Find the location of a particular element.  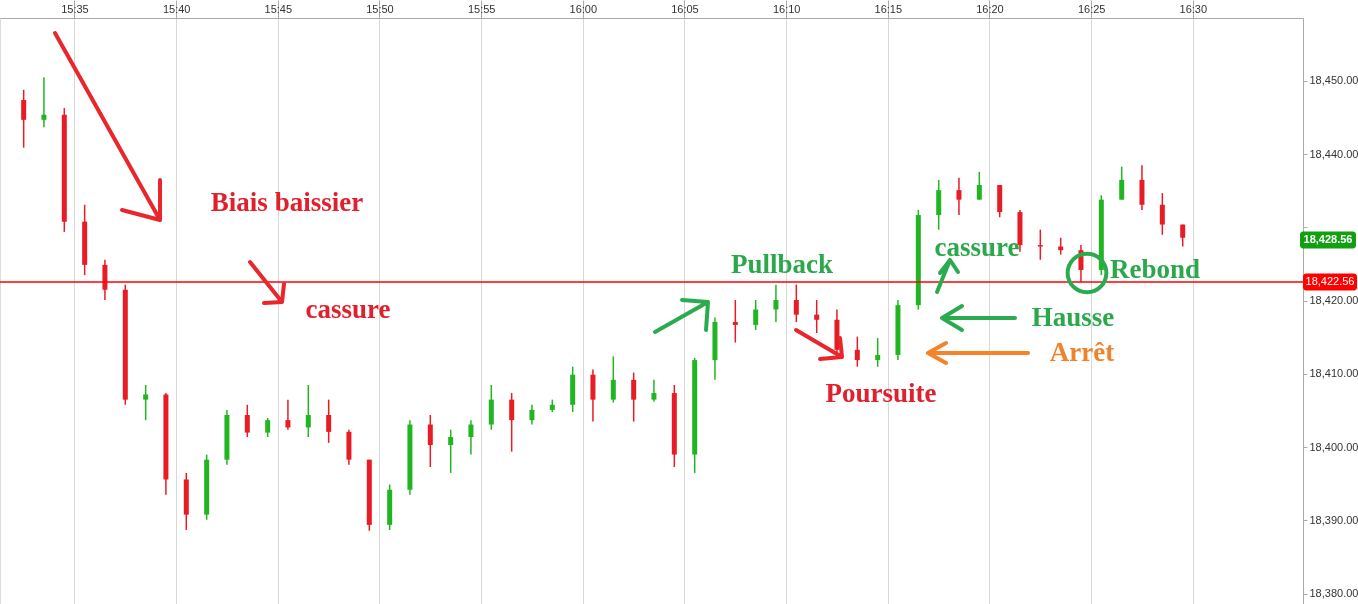

x-tick-label: 15:55 is located at coordinates (481, 8).